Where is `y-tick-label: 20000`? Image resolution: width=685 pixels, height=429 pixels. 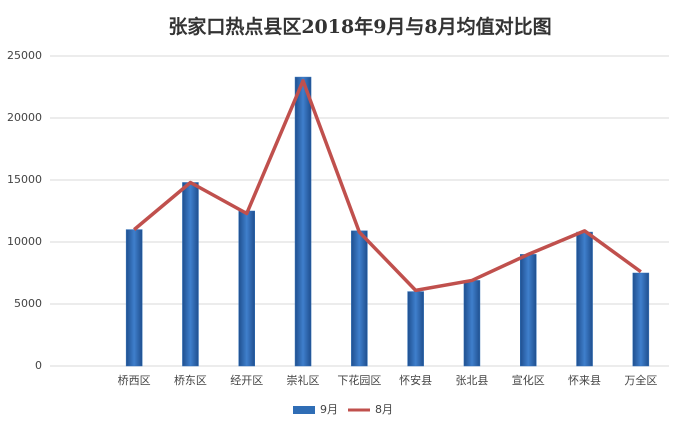 y-tick-label: 20000 is located at coordinates (24, 117).